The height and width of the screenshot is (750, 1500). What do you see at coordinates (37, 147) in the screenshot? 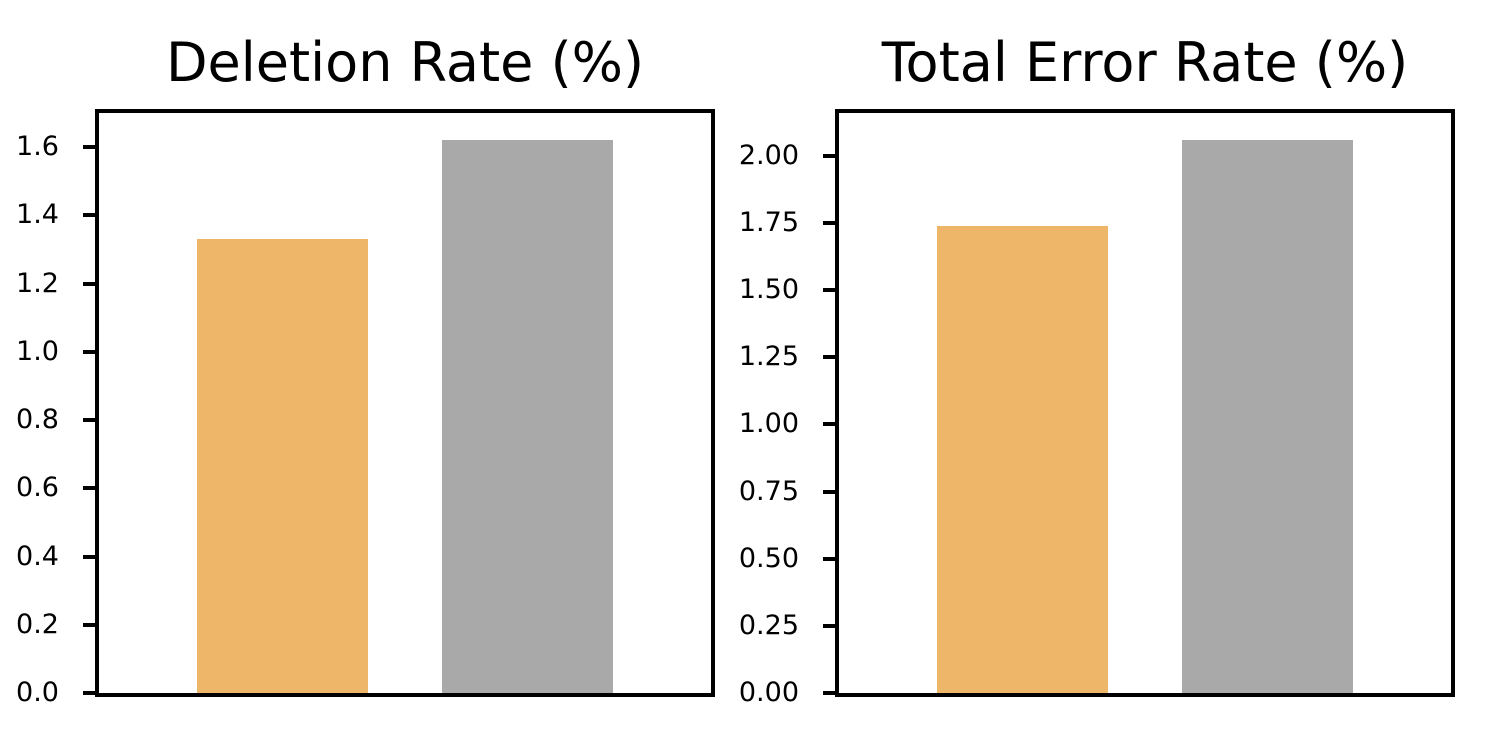
I see `y-tick-label: 1.6` at bounding box center [37, 147].